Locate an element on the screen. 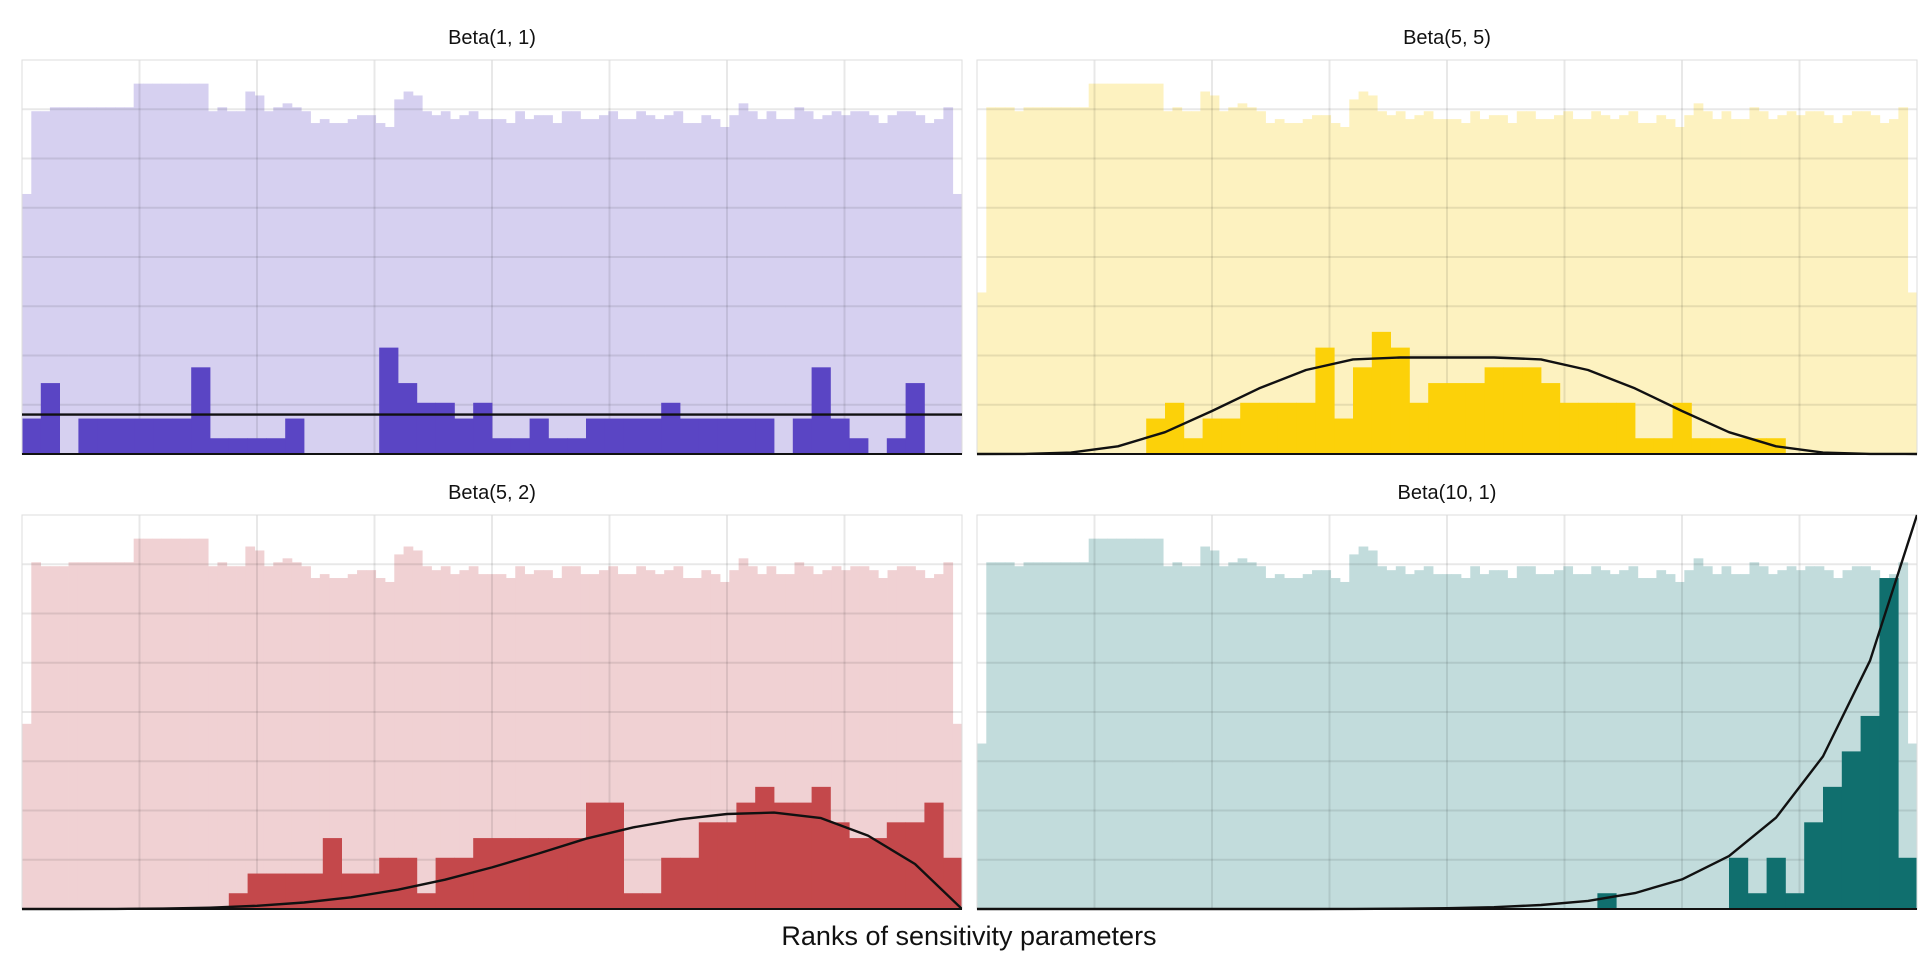 Image resolution: width=1920 pixels, height=960 pixels. panel-title: Beta(5, 2) is located at coordinates (492, 493).